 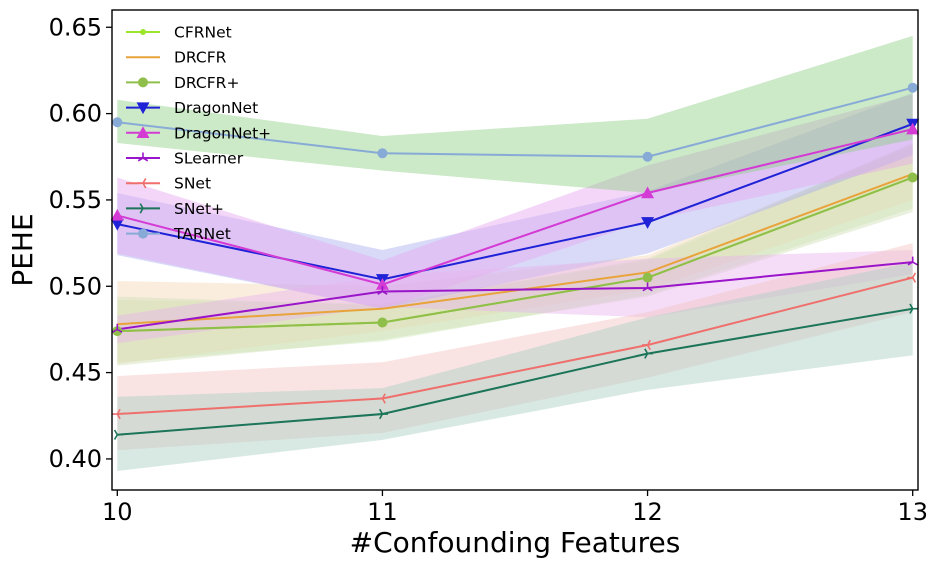 I want to click on legend-marker-dragonnet, so click(x=143, y=108).